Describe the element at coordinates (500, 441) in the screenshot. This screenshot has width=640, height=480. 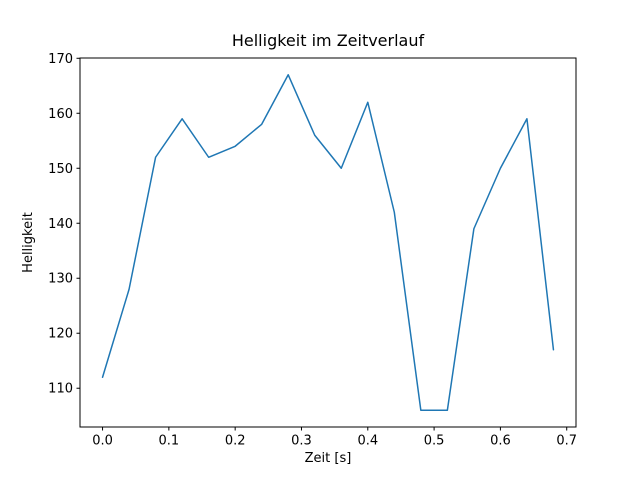
I see `x-tick-label: 0.6` at that location.